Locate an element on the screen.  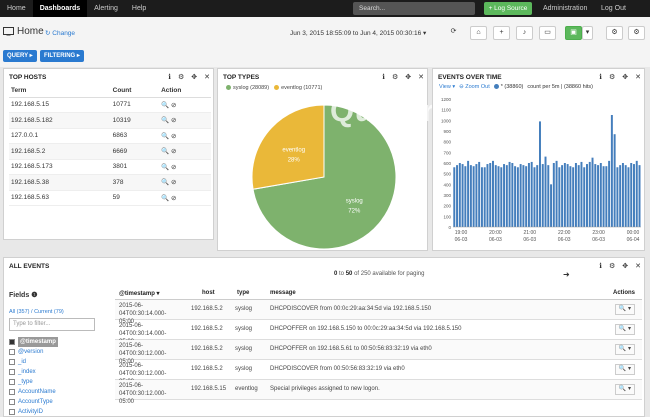
field-list-item: _id is located at coordinates (33, 362).